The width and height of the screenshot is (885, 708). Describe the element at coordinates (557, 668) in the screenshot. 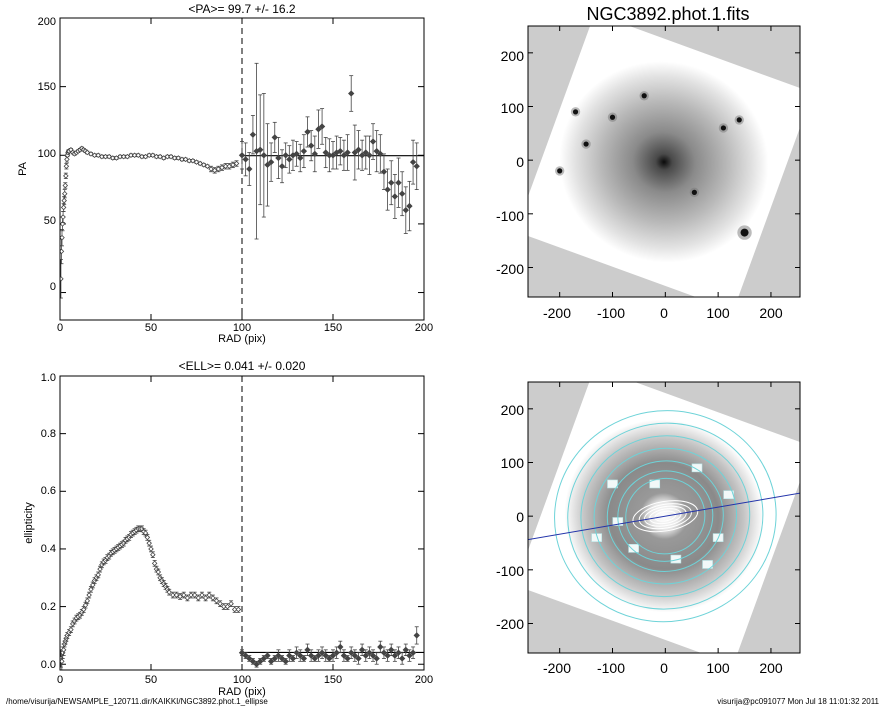

I see `isophote-xtick-label: -200` at that location.